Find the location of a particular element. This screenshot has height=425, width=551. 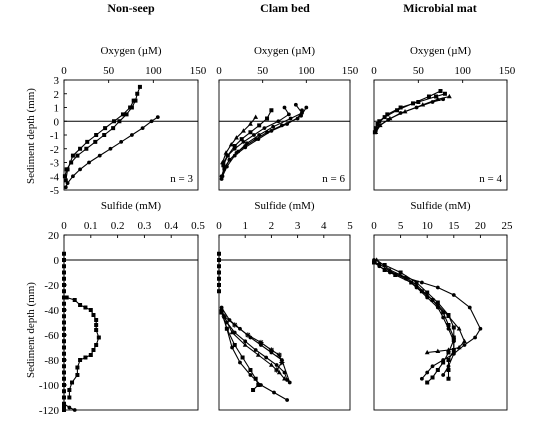

x-axis-label: Sulfide (mM) is located at coordinates (284, 206).